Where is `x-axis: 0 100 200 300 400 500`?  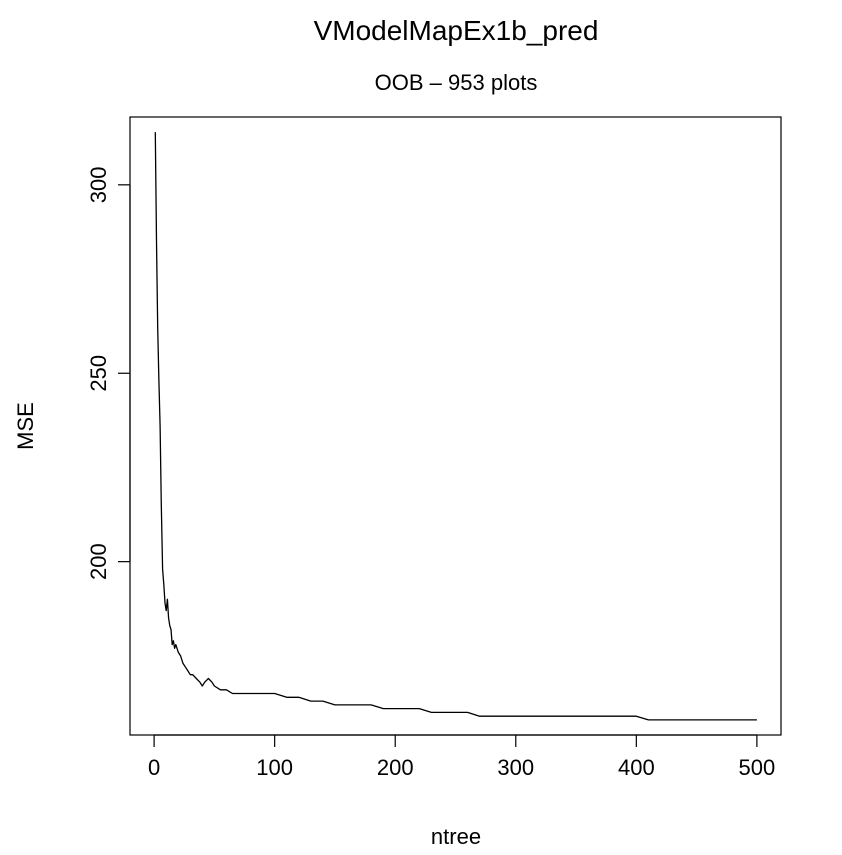 x-axis: 0 100 200 300 400 500 is located at coordinates (462, 757).